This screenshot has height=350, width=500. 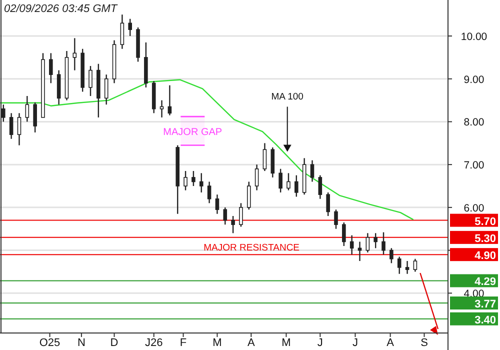 I want to click on band-label: MAJOR GAP, so click(x=192, y=132).